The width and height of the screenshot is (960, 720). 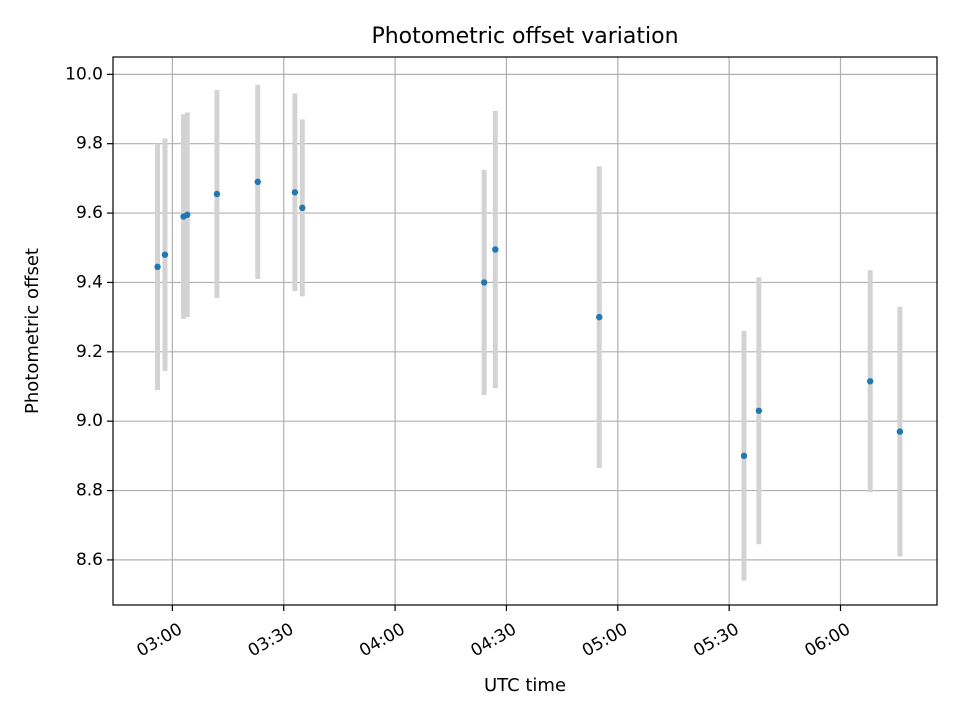 I want to click on y-axis-ticks: 8.6 8.8 9.0 9.2 9.4 9.6 9.8 10.0, so click(x=89, y=317).